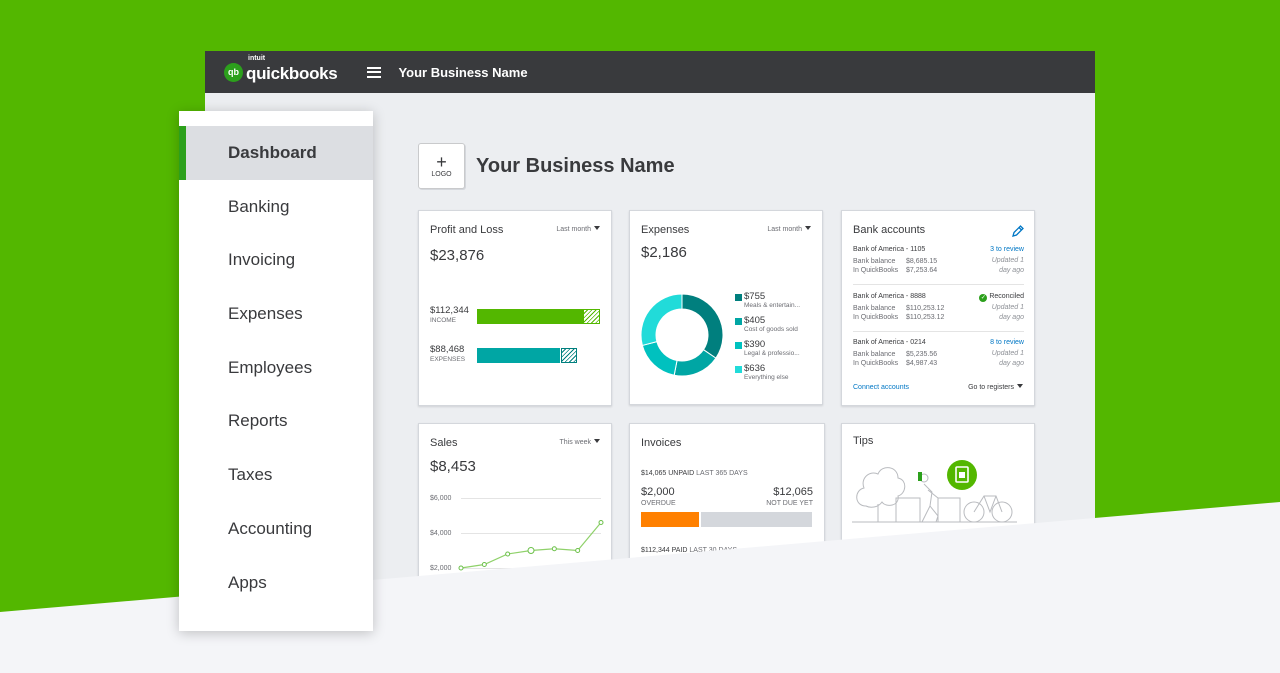  I want to click on overdue-bar, so click(670, 519).